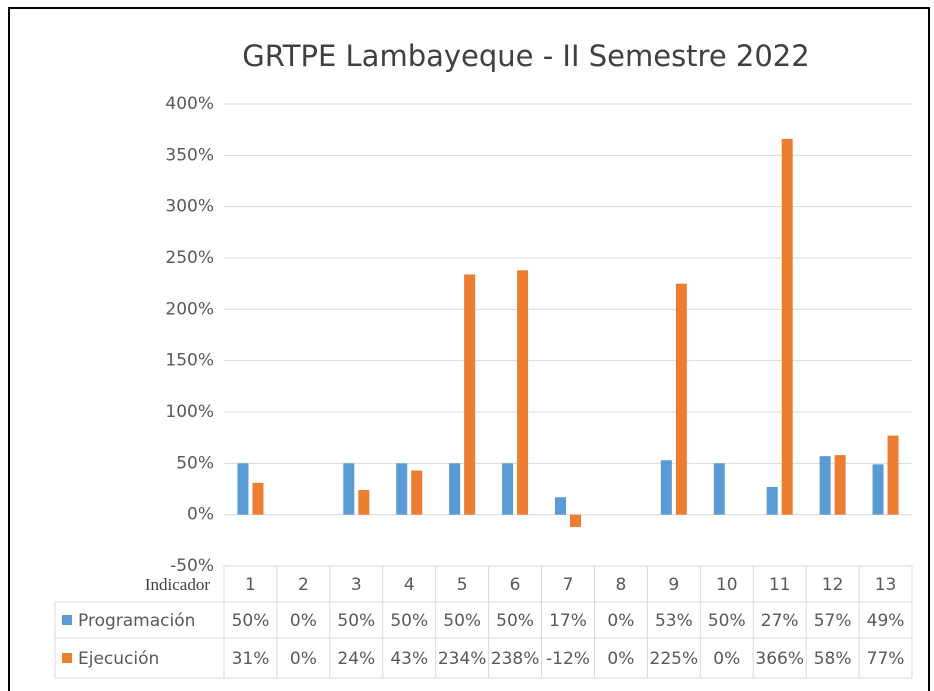 Image resolution: width=934 pixels, height=691 pixels. Describe the element at coordinates (189, 155) in the screenshot. I see `y-tick-label: 350%` at that location.